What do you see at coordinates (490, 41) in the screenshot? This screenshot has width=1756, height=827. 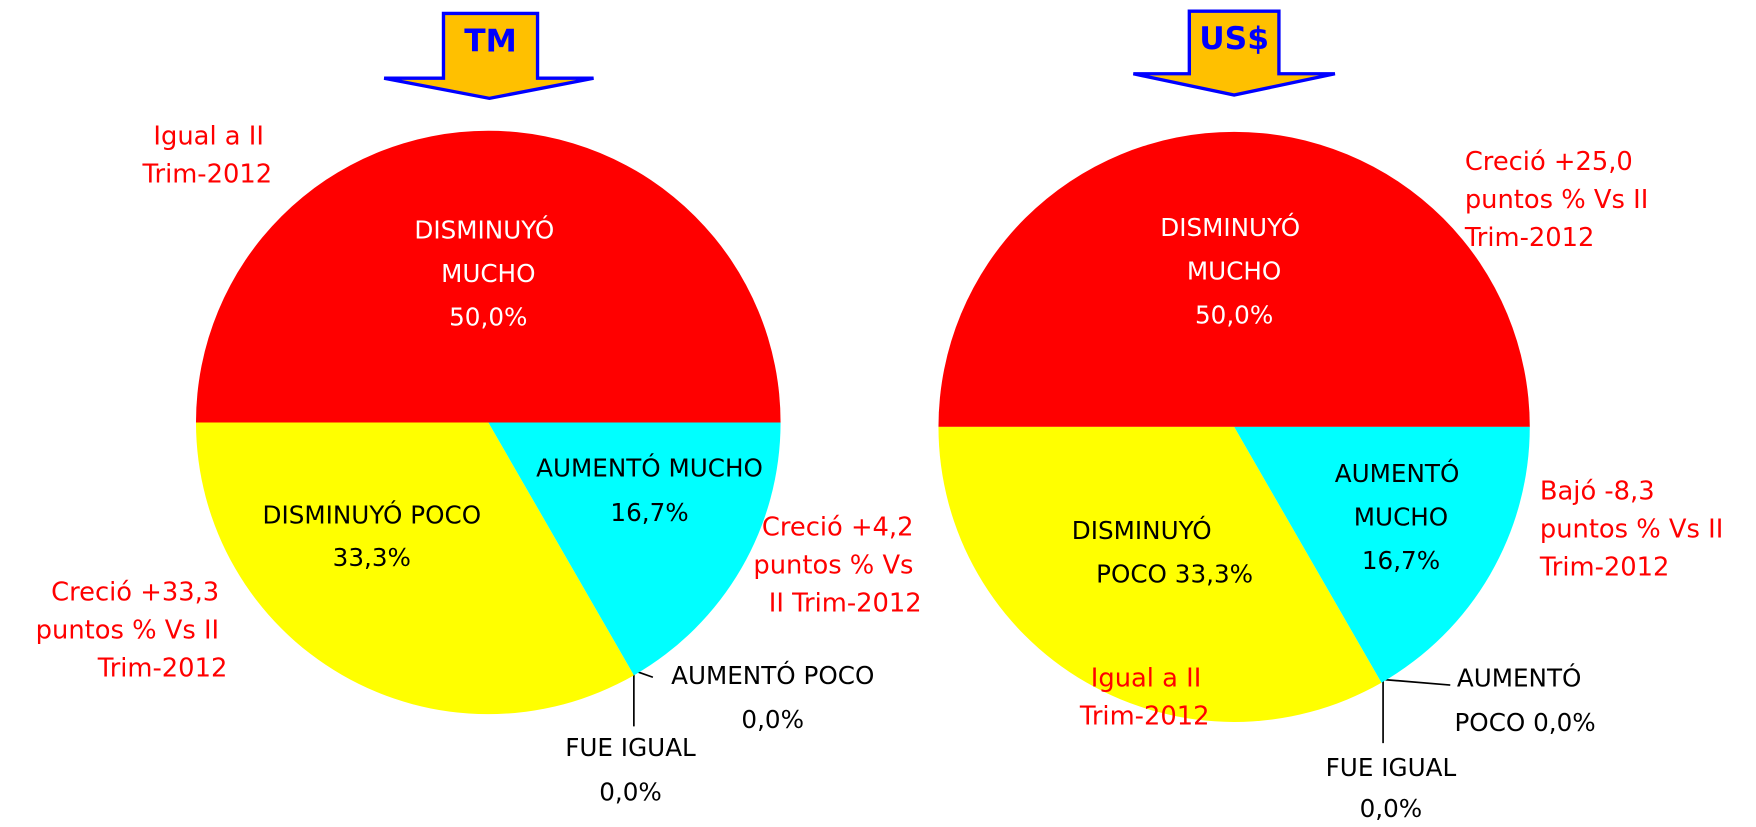 I see `chart-title: TM` at bounding box center [490, 41].